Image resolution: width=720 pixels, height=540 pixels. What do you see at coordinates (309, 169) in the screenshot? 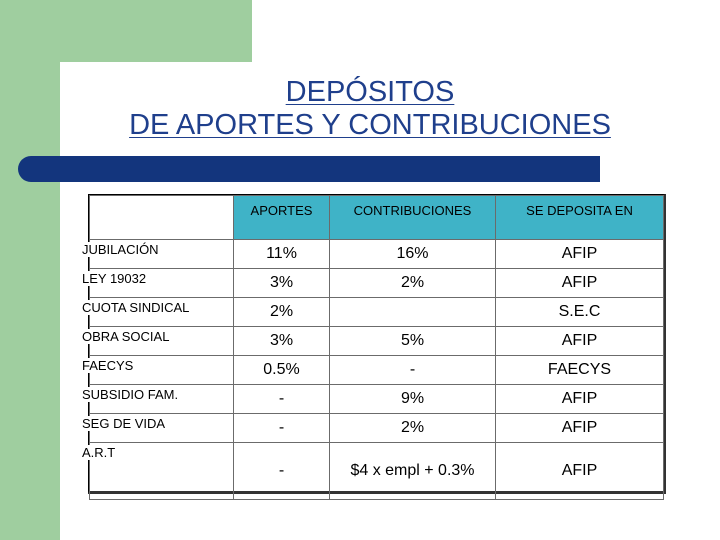
I see `title-divider-bar` at bounding box center [309, 169].